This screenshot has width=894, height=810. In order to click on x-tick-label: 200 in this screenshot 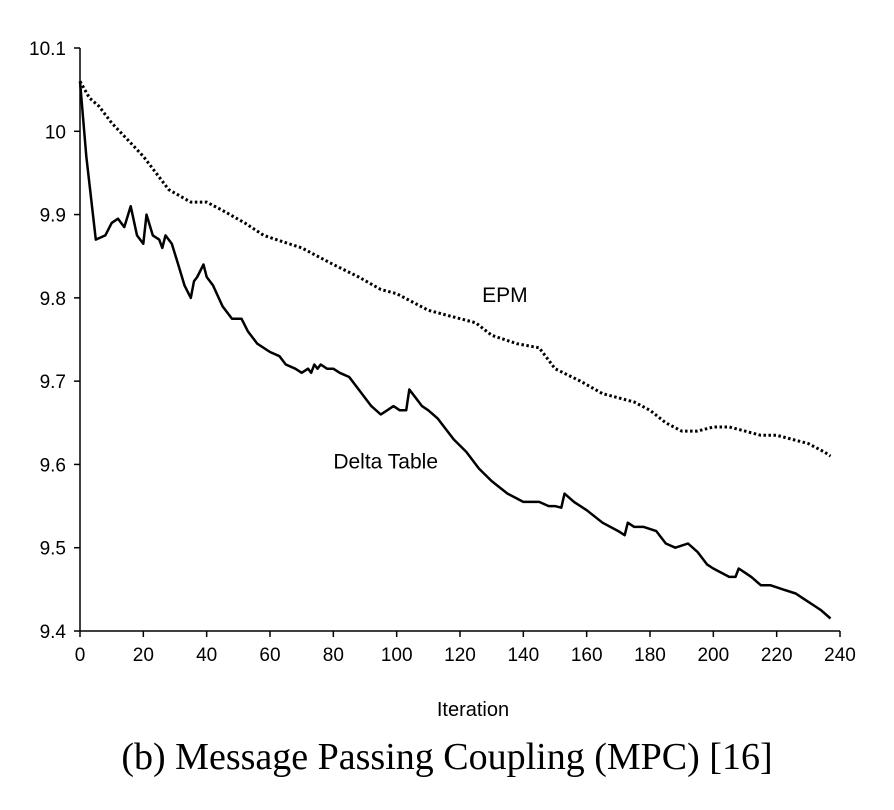, I will do `click(713, 655)`.